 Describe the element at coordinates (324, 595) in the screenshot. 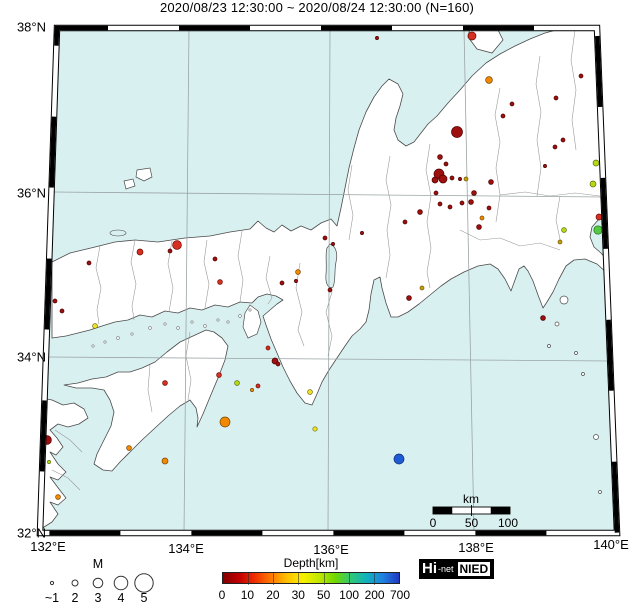

I see `colorbar-tick-label: 50` at that location.